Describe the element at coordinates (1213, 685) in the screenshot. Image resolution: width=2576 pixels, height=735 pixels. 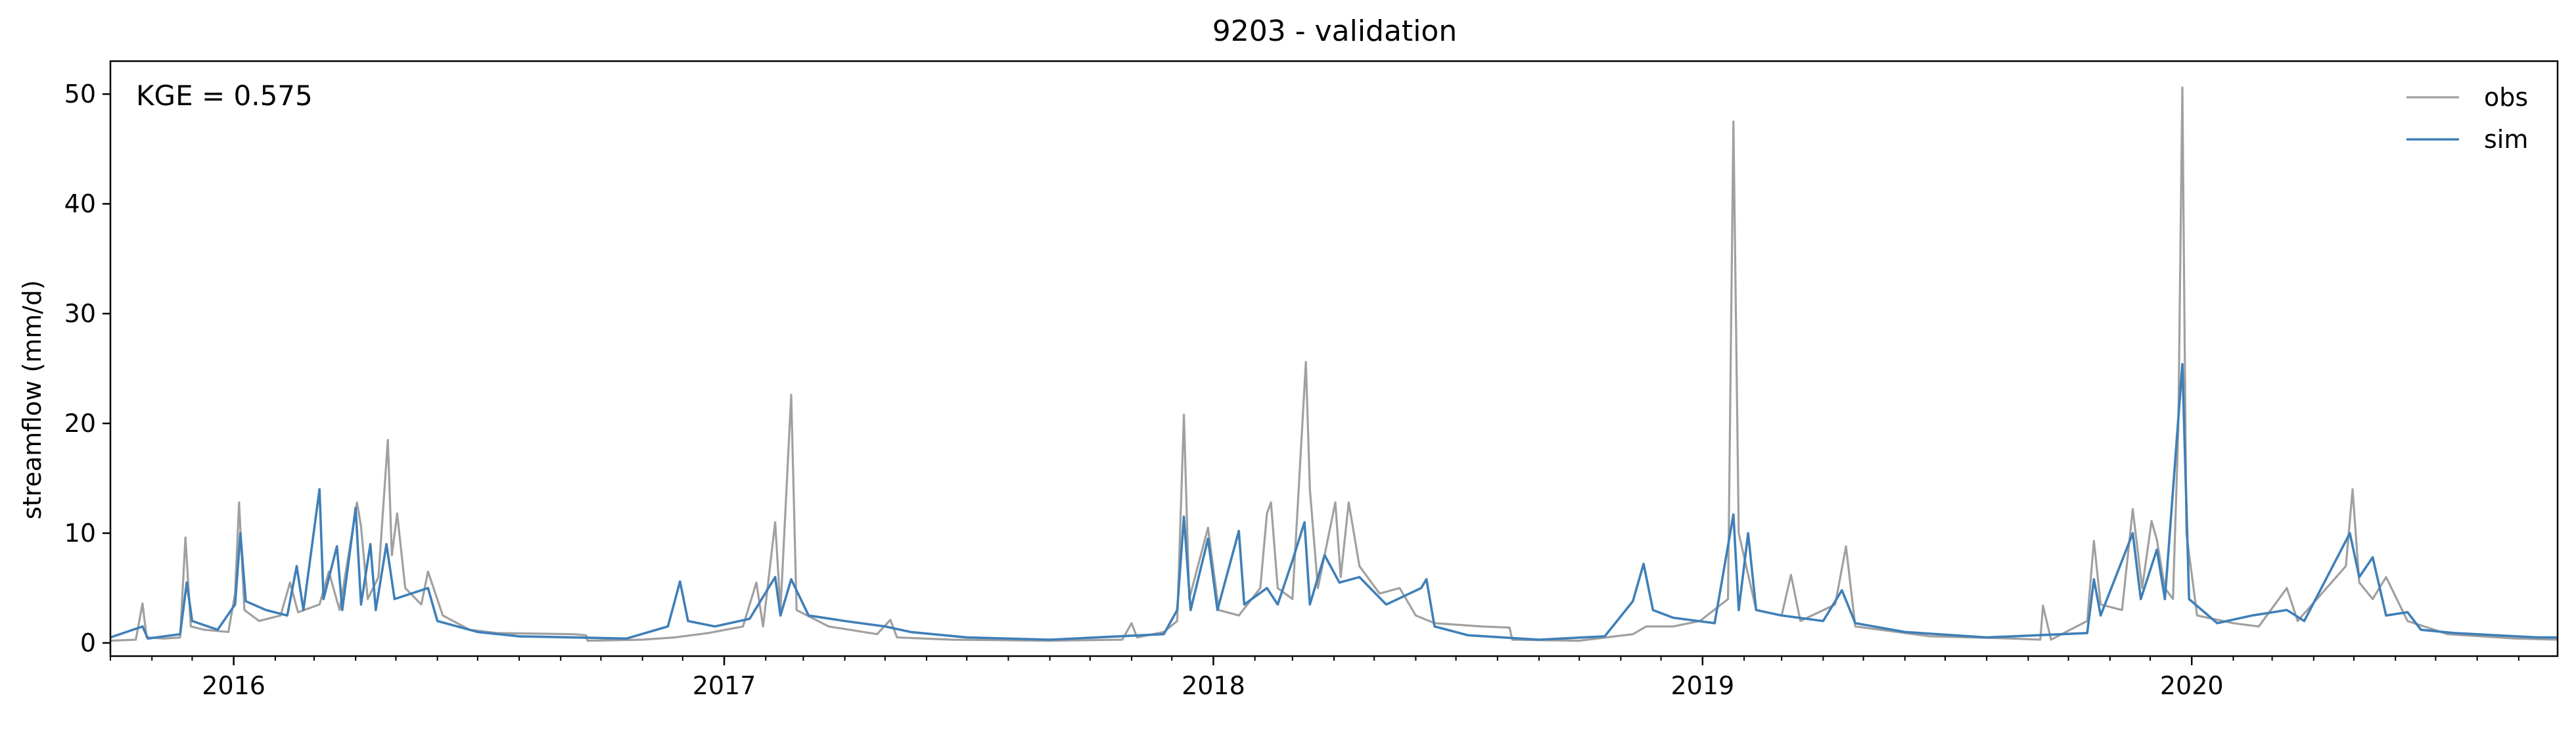
I see `x-tick-label: 2018` at that location.